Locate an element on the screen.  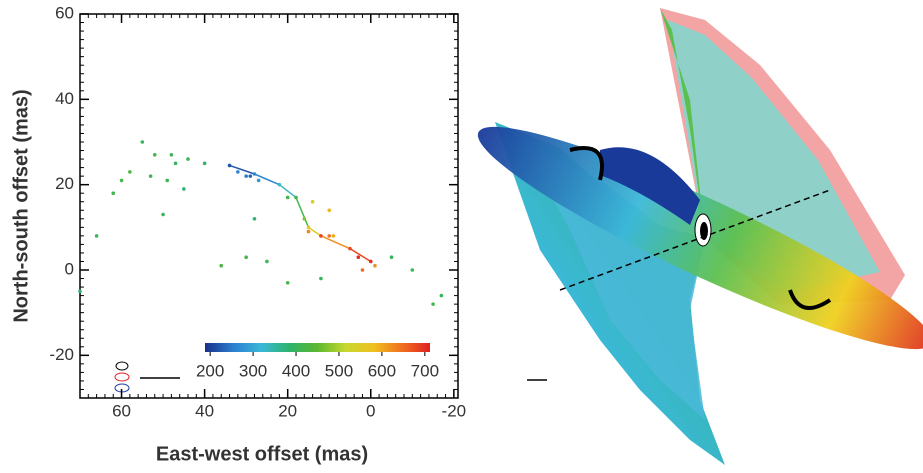
colorbar-tick-label: 700 is located at coordinates (425, 370).